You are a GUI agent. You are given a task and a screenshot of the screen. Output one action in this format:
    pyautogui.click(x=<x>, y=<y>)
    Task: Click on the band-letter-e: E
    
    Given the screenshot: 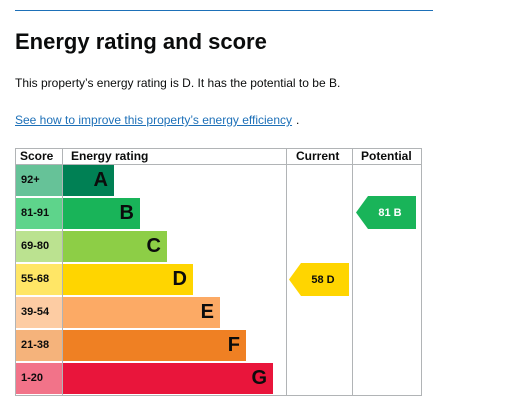 What is the action you would take?
    pyautogui.click(x=207, y=312)
    